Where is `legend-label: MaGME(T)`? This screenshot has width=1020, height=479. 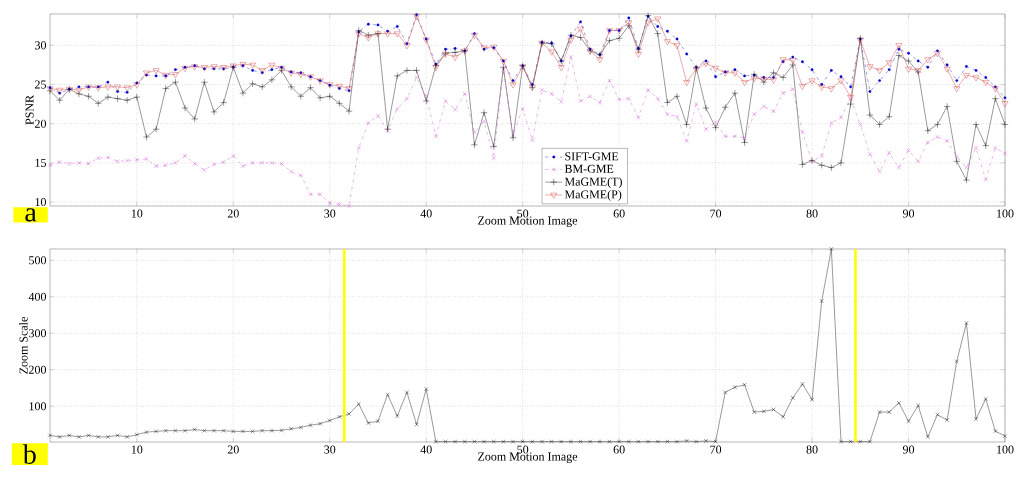
legend-label: MaGME(T) is located at coordinates (593, 183).